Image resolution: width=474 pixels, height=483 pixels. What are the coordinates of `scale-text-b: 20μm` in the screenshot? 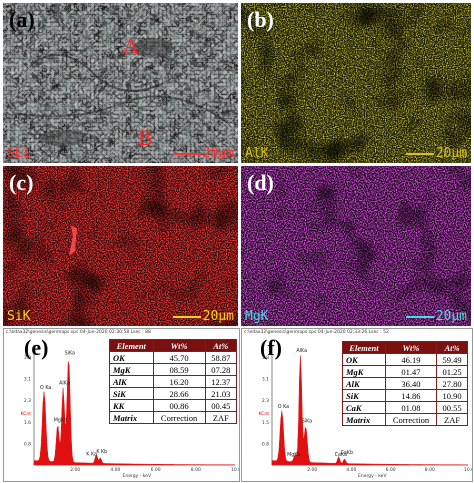 It's located at (451, 153).